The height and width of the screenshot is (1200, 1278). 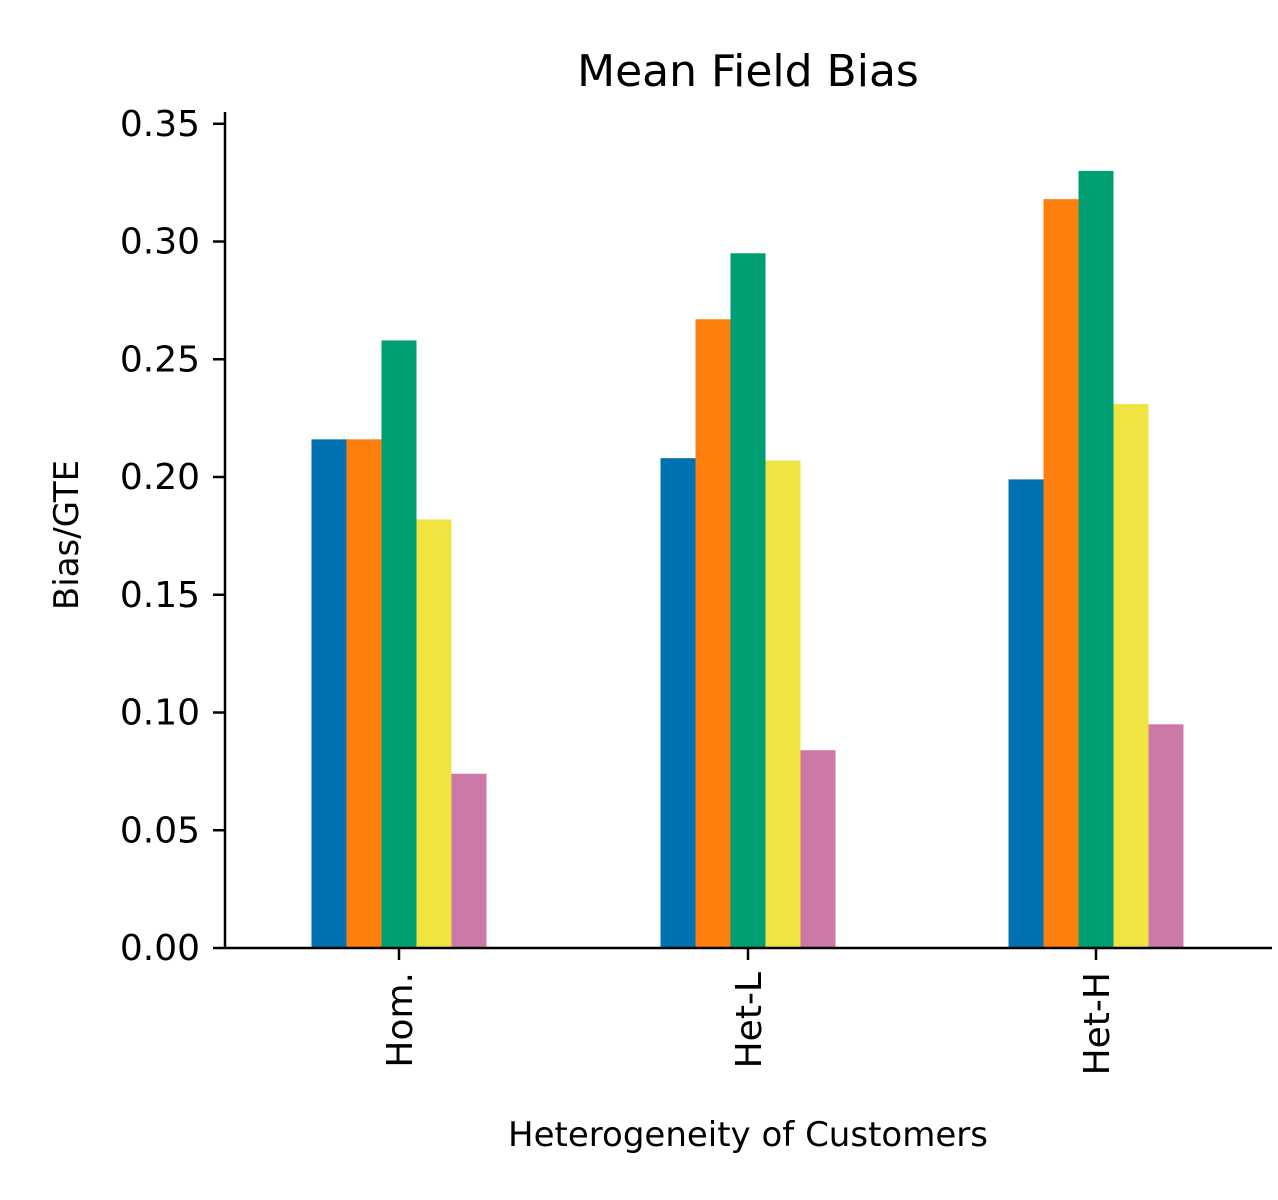 I want to click on y-tick-label: 0.10, so click(x=160, y=713).